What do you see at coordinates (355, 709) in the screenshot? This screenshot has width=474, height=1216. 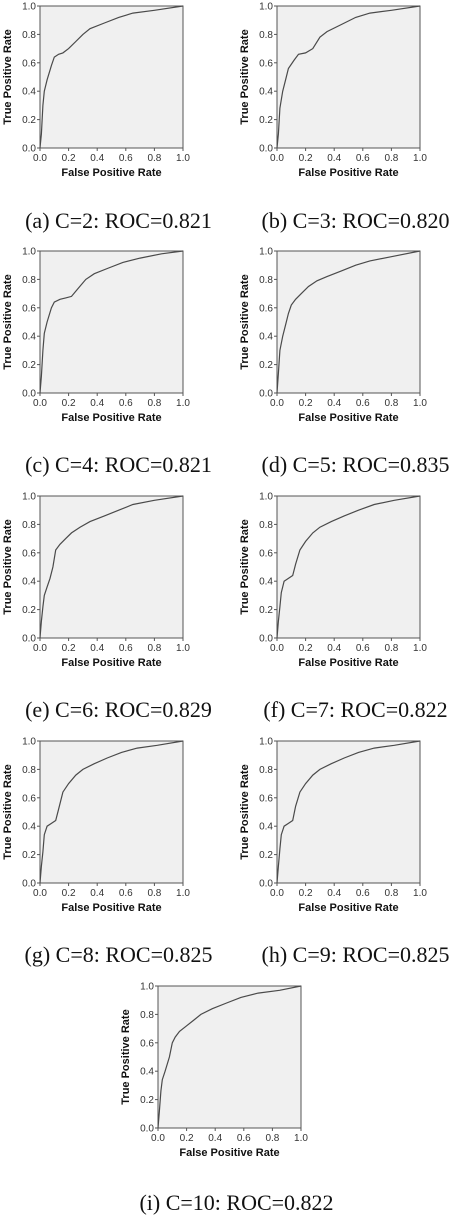 I see `chart-caption: (f) C=7: ROC=0.822` at bounding box center [355, 709].